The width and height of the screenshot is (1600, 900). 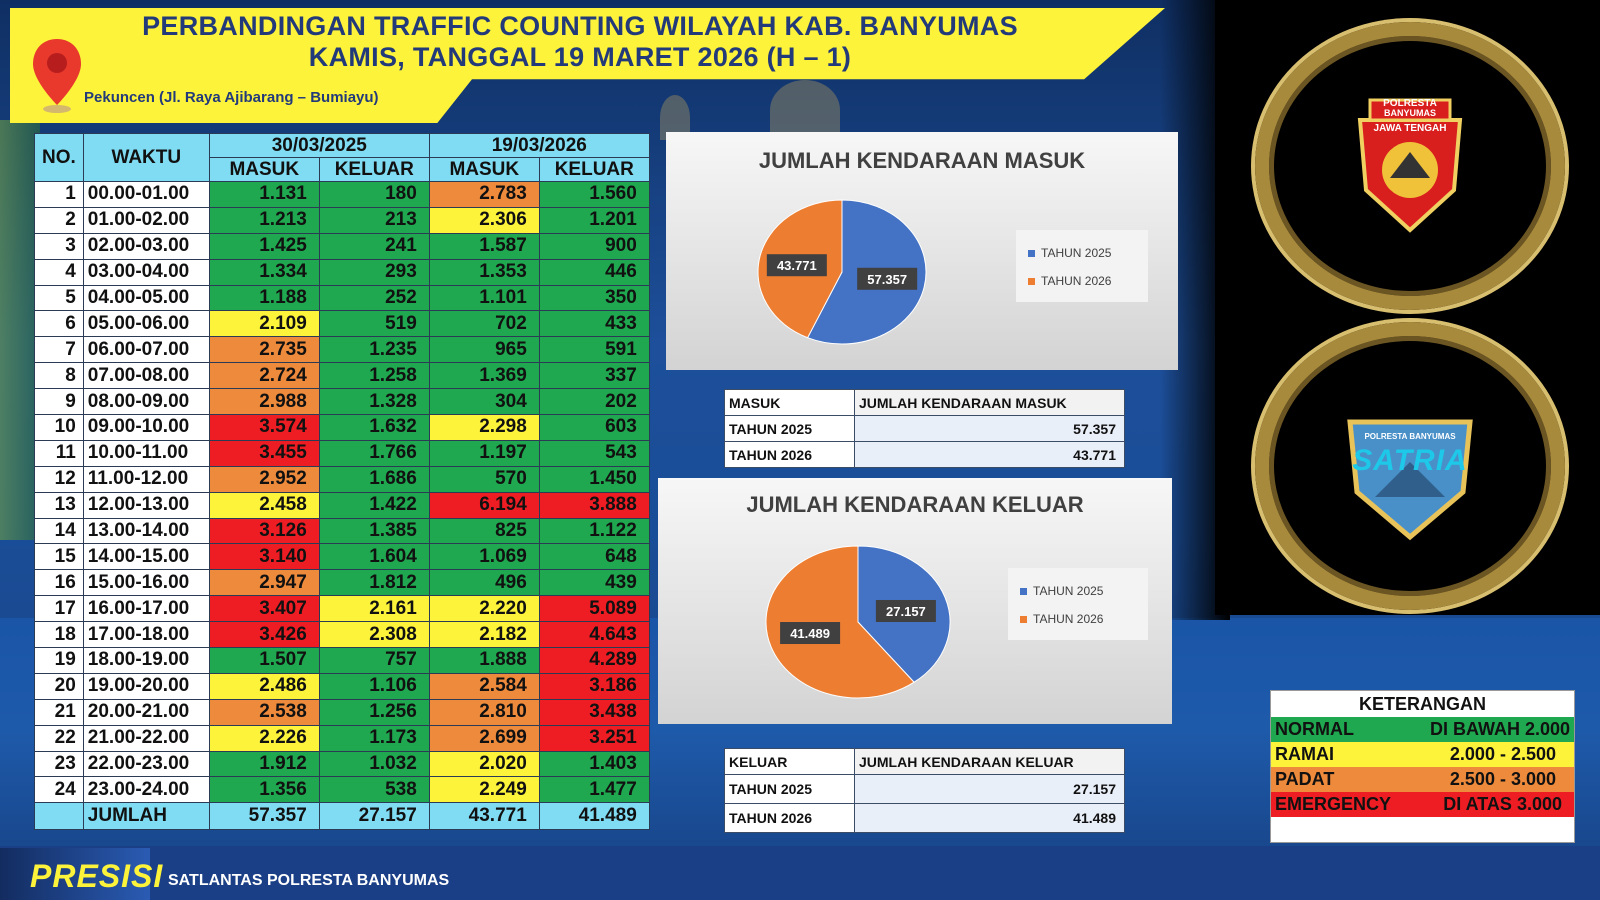 What do you see at coordinates (264, 738) in the screenshot?
I see `masuk-2025-cell: 2.226` at bounding box center [264, 738].